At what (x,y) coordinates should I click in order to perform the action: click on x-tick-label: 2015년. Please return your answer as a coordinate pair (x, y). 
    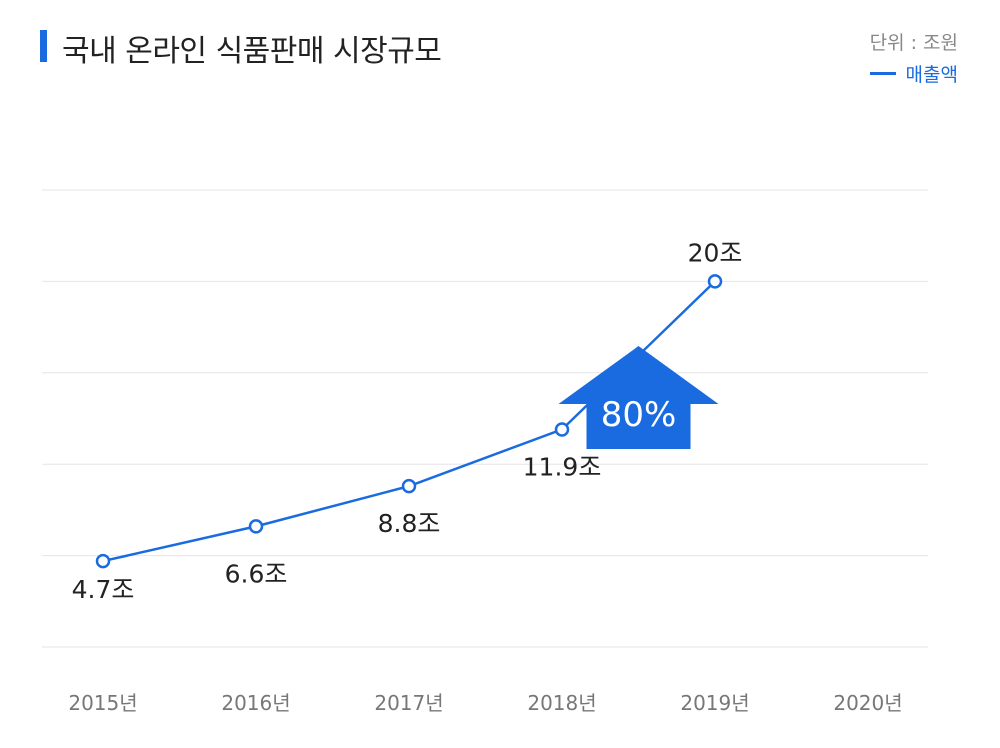
    Looking at the image, I should click on (102, 703).